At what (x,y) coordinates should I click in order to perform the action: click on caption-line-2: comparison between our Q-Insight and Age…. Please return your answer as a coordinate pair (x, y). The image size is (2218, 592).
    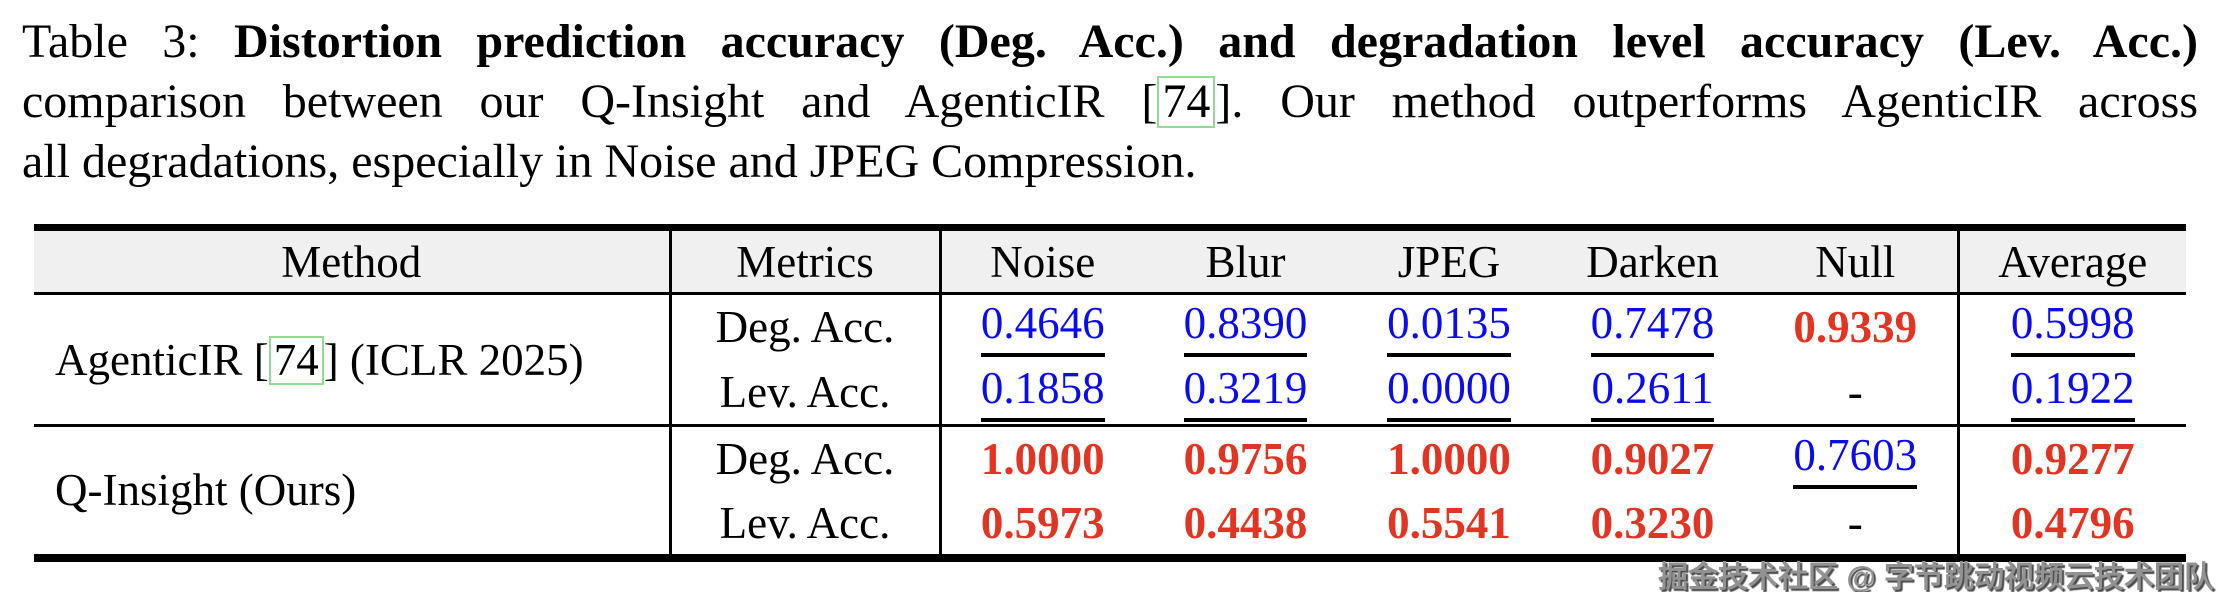
    Looking at the image, I should click on (1110, 102).